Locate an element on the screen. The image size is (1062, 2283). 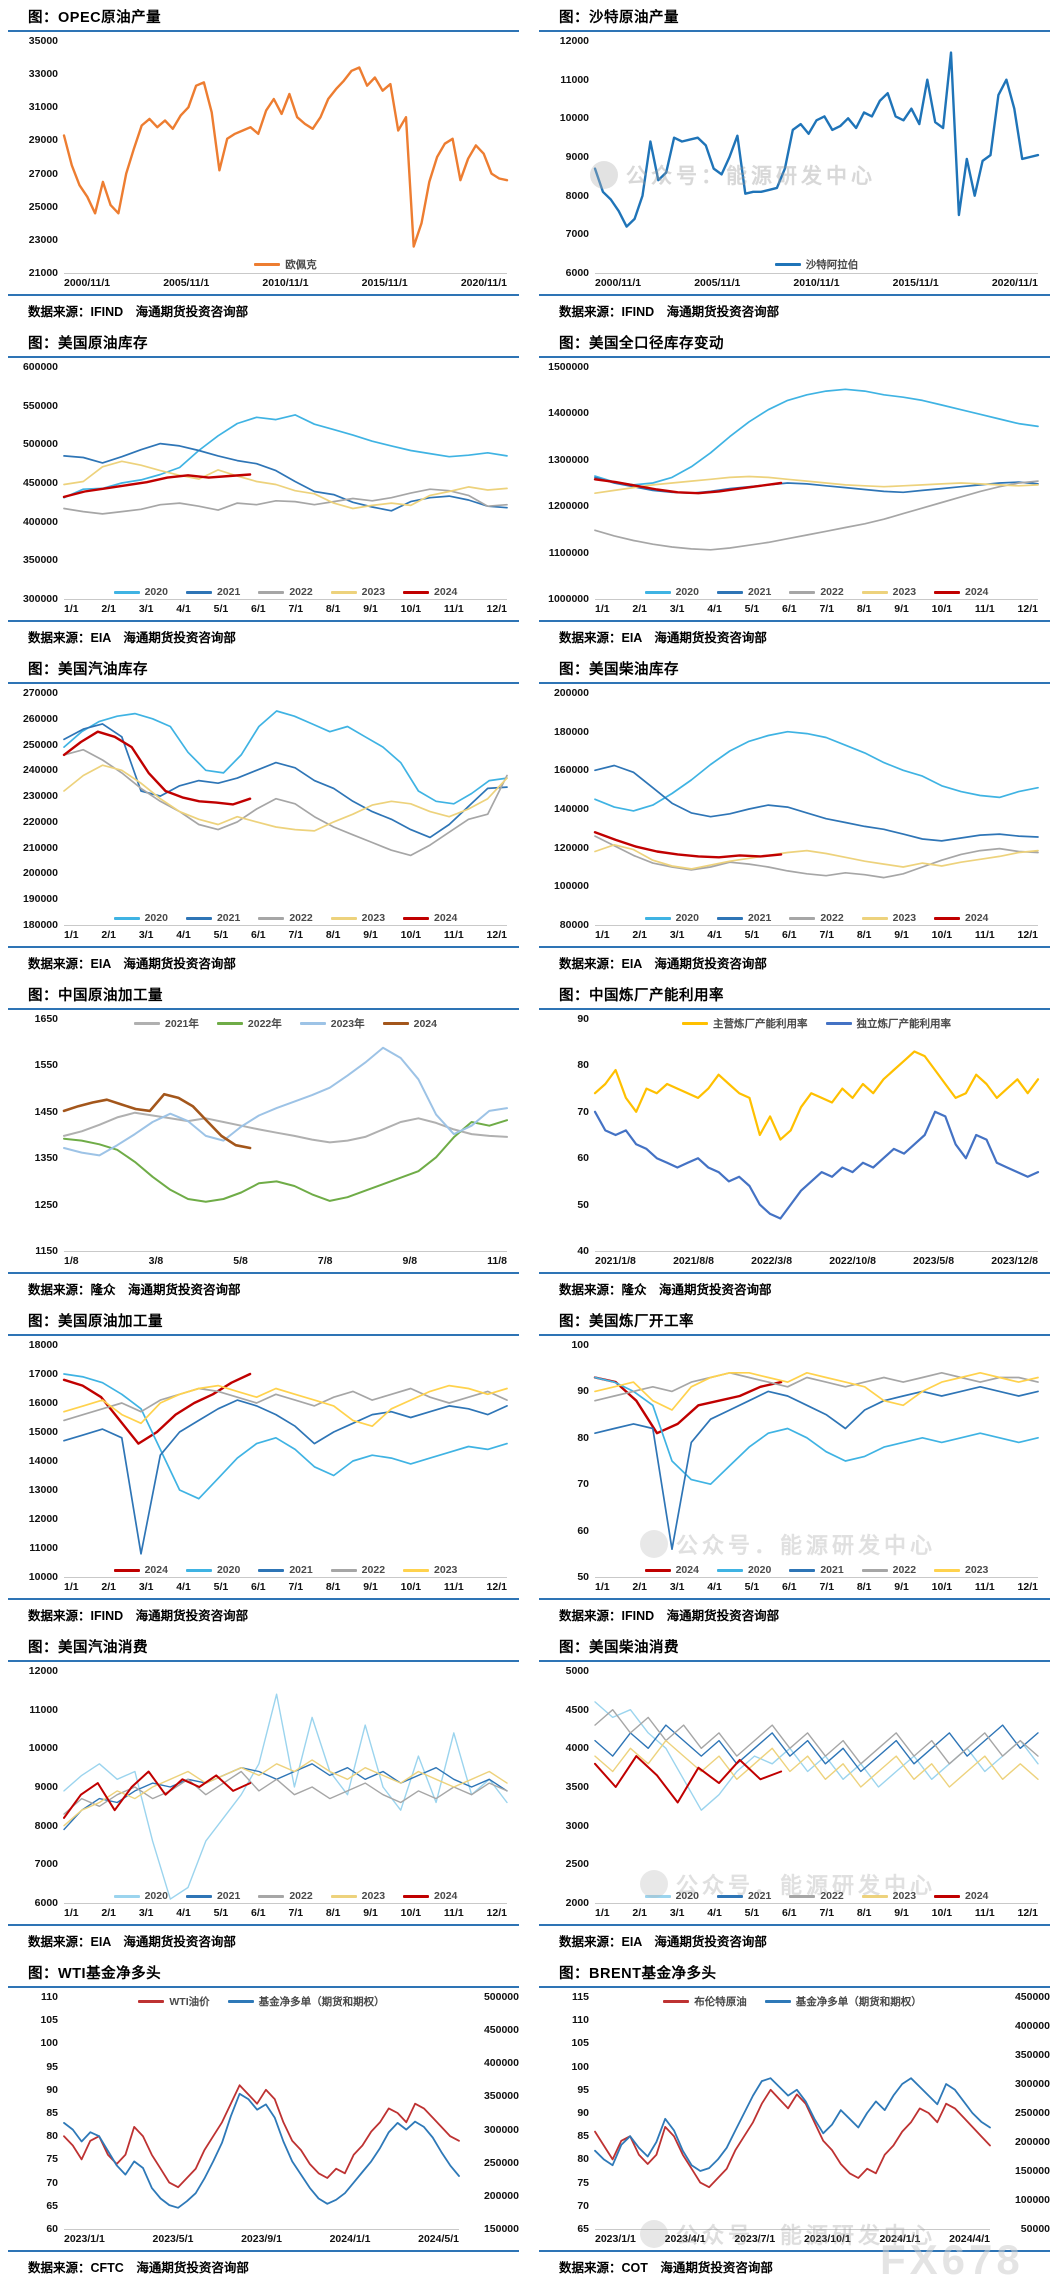
y-tick-label: 80 is located at coordinates (583, 1065).